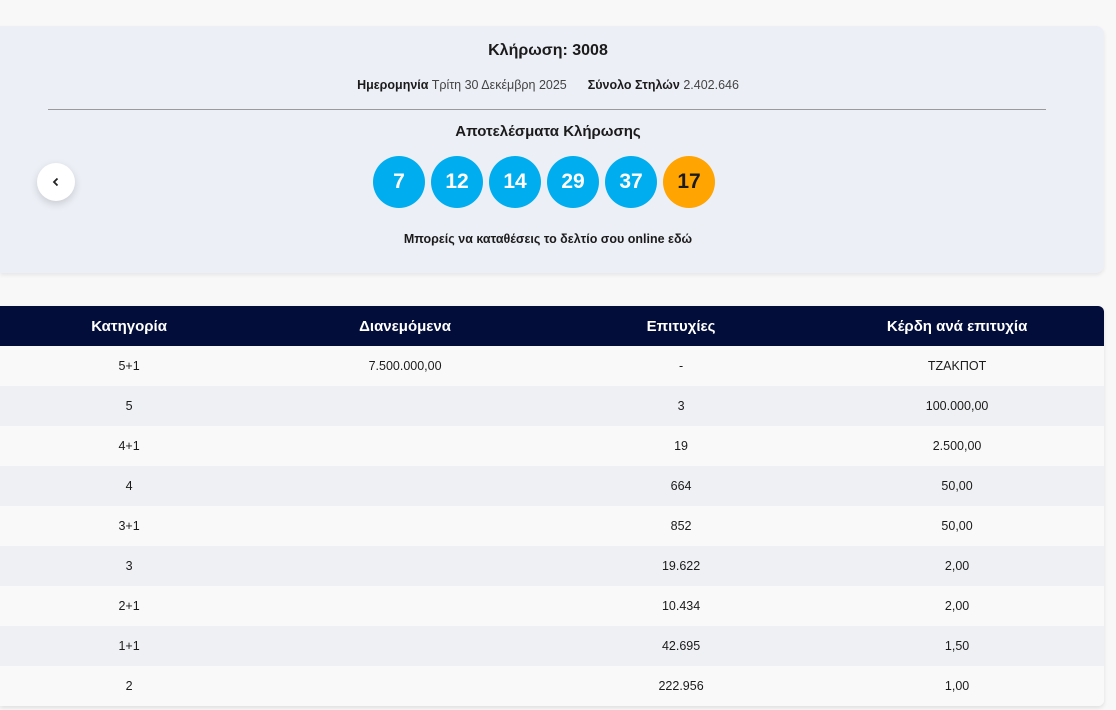 This screenshot has height=710, width=1116. Describe the element at coordinates (681, 326) in the screenshot. I see `header-cell: Επιτυχίες` at that location.